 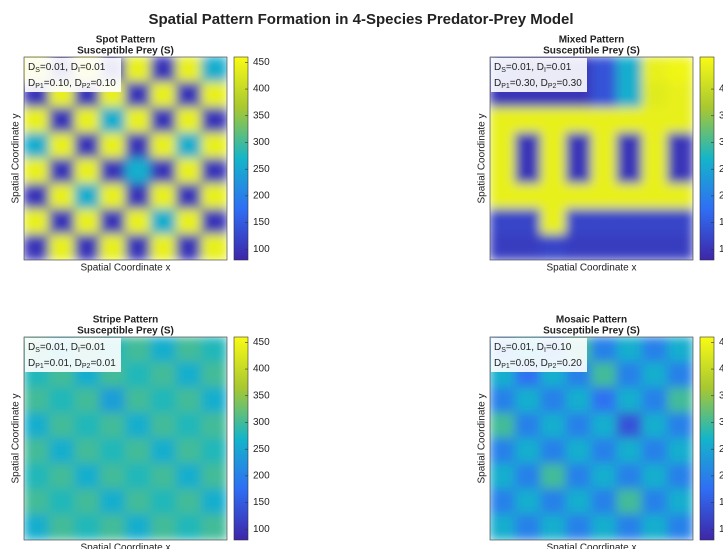 What do you see at coordinates (552, 366) in the screenshot?
I see `subscript: P2` at bounding box center [552, 366].